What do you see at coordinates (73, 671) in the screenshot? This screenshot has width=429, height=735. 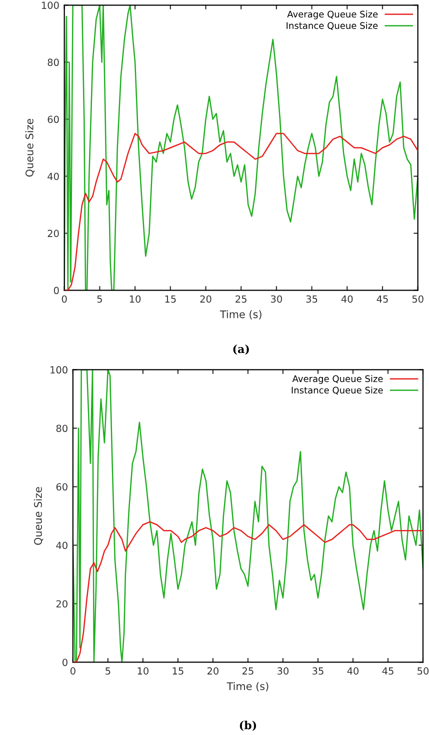 I see `x-tick-label: 0` at bounding box center [73, 671].